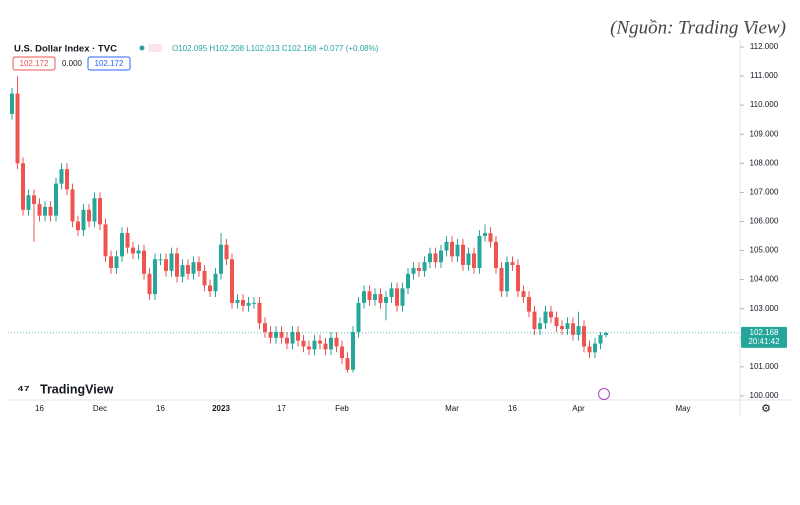 The image size is (800, 505). What do you see at coordinates (142, 48) in the screenshot?
I see `status-dot` at bounding box center [142, 48].